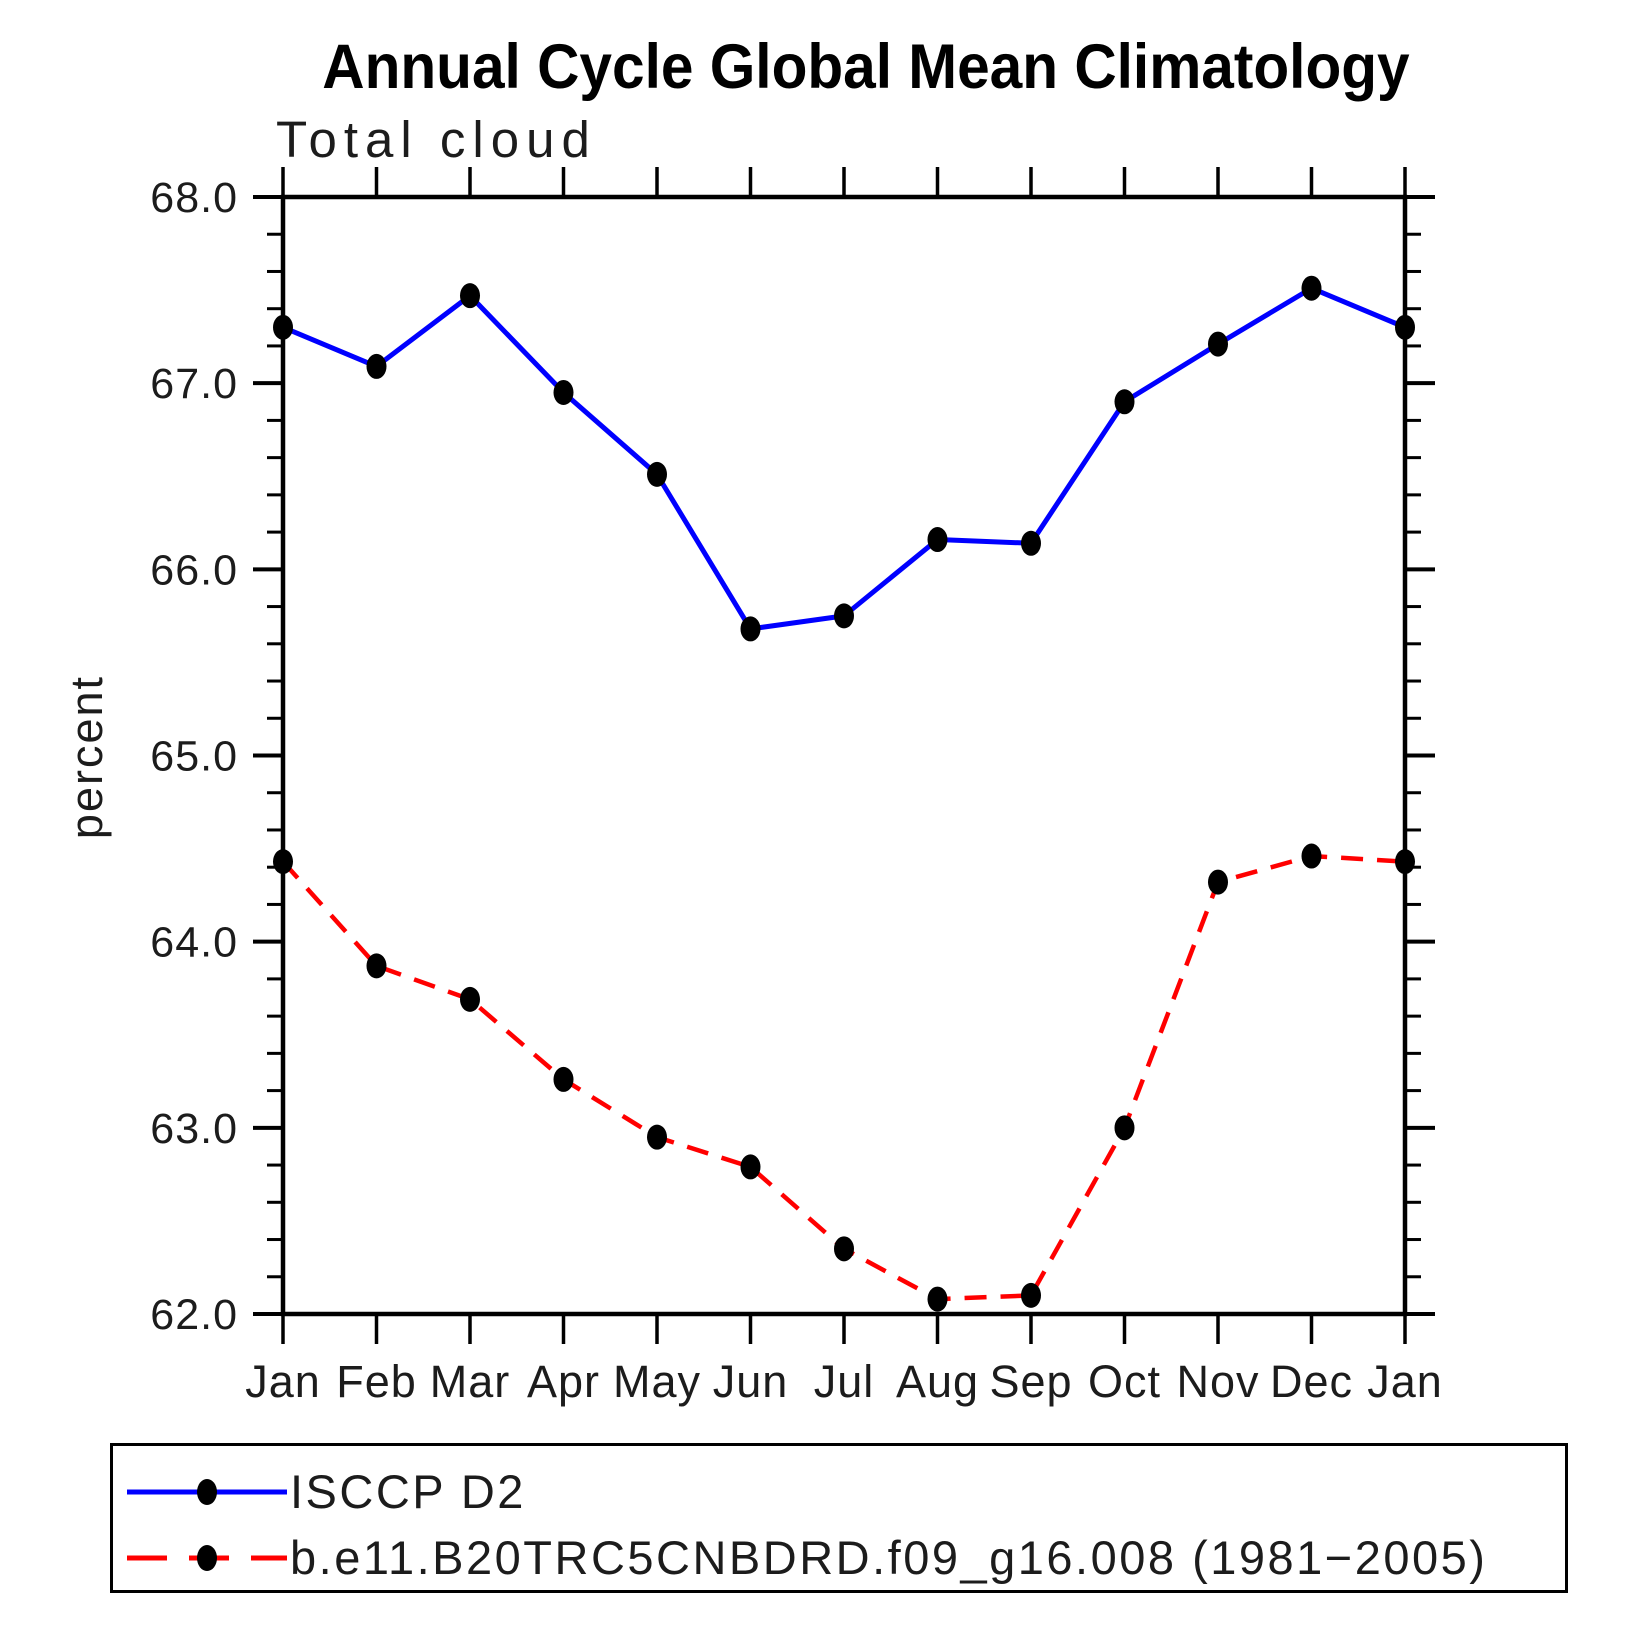  Describe the element at coordinates (207, 1492) in the screenshot. I see `legend-sample-line-obs` at that location.